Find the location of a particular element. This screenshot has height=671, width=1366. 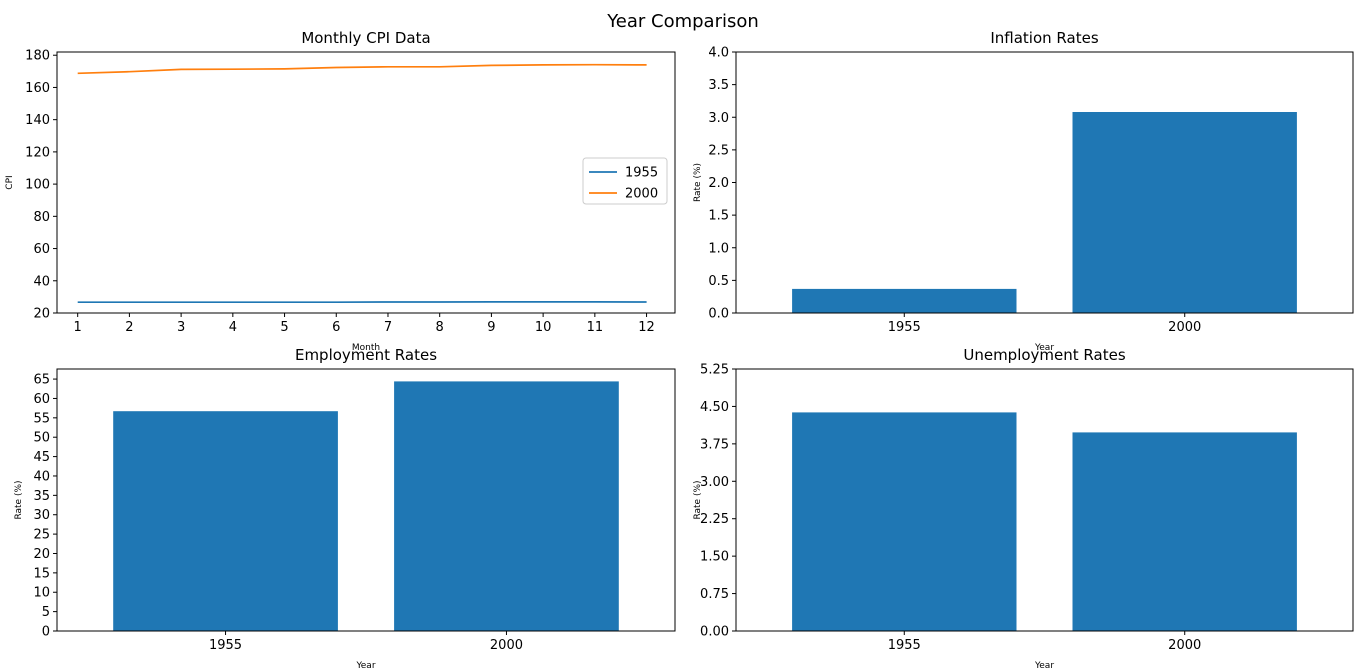

x-axis-label: Month is located at coordinates (366, 348).